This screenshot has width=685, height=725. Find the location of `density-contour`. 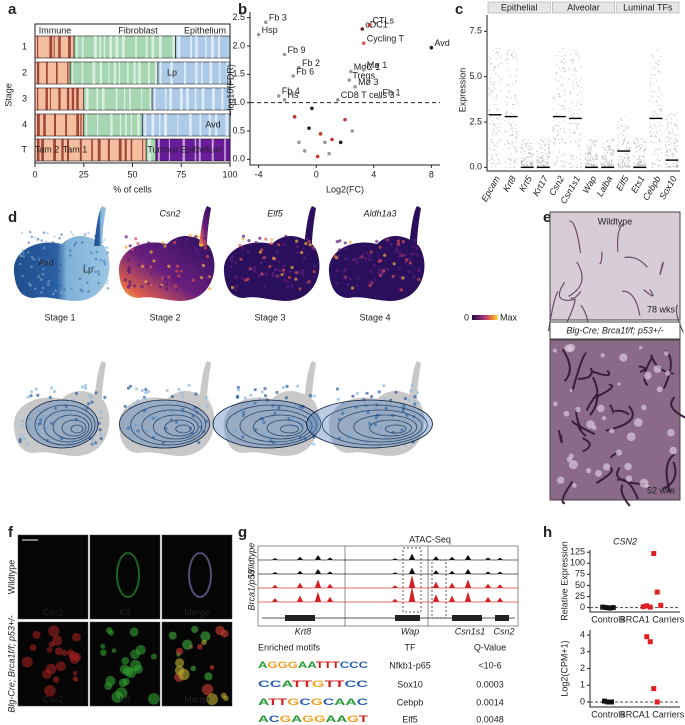

density-contour is located at coordinates (271, 425).